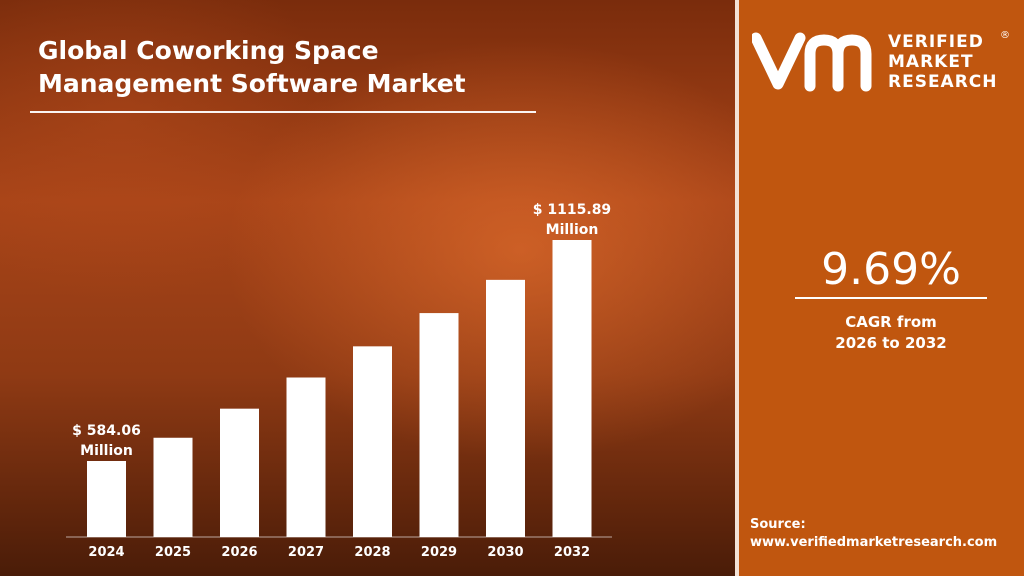 Image resolution: width=1024 pixels, height=576 pixels. Describe the element at coordinates (572, 388) in the screenshot. I see `bar-2032` at that location.